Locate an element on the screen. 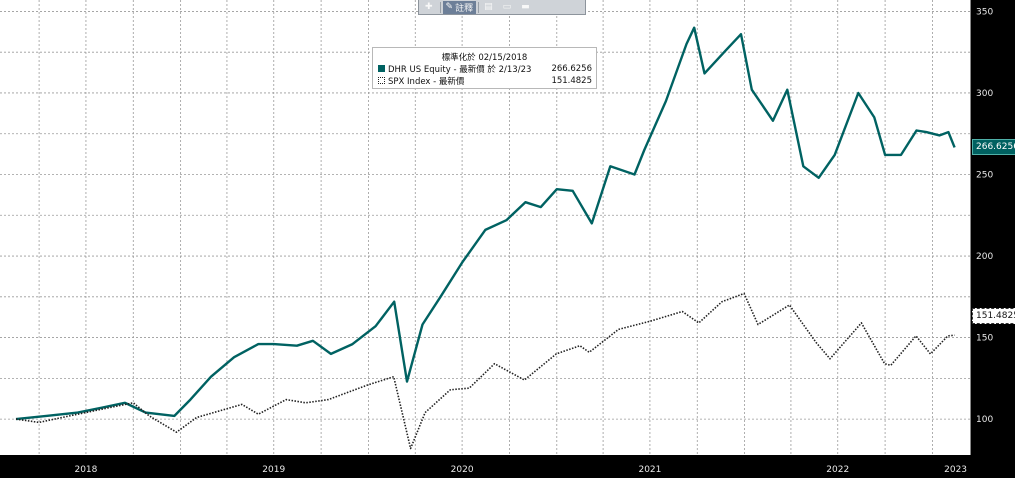 This screenshot has width=1015, height=478. x-tick-label: 2018 is located at coordinates (85, 470).